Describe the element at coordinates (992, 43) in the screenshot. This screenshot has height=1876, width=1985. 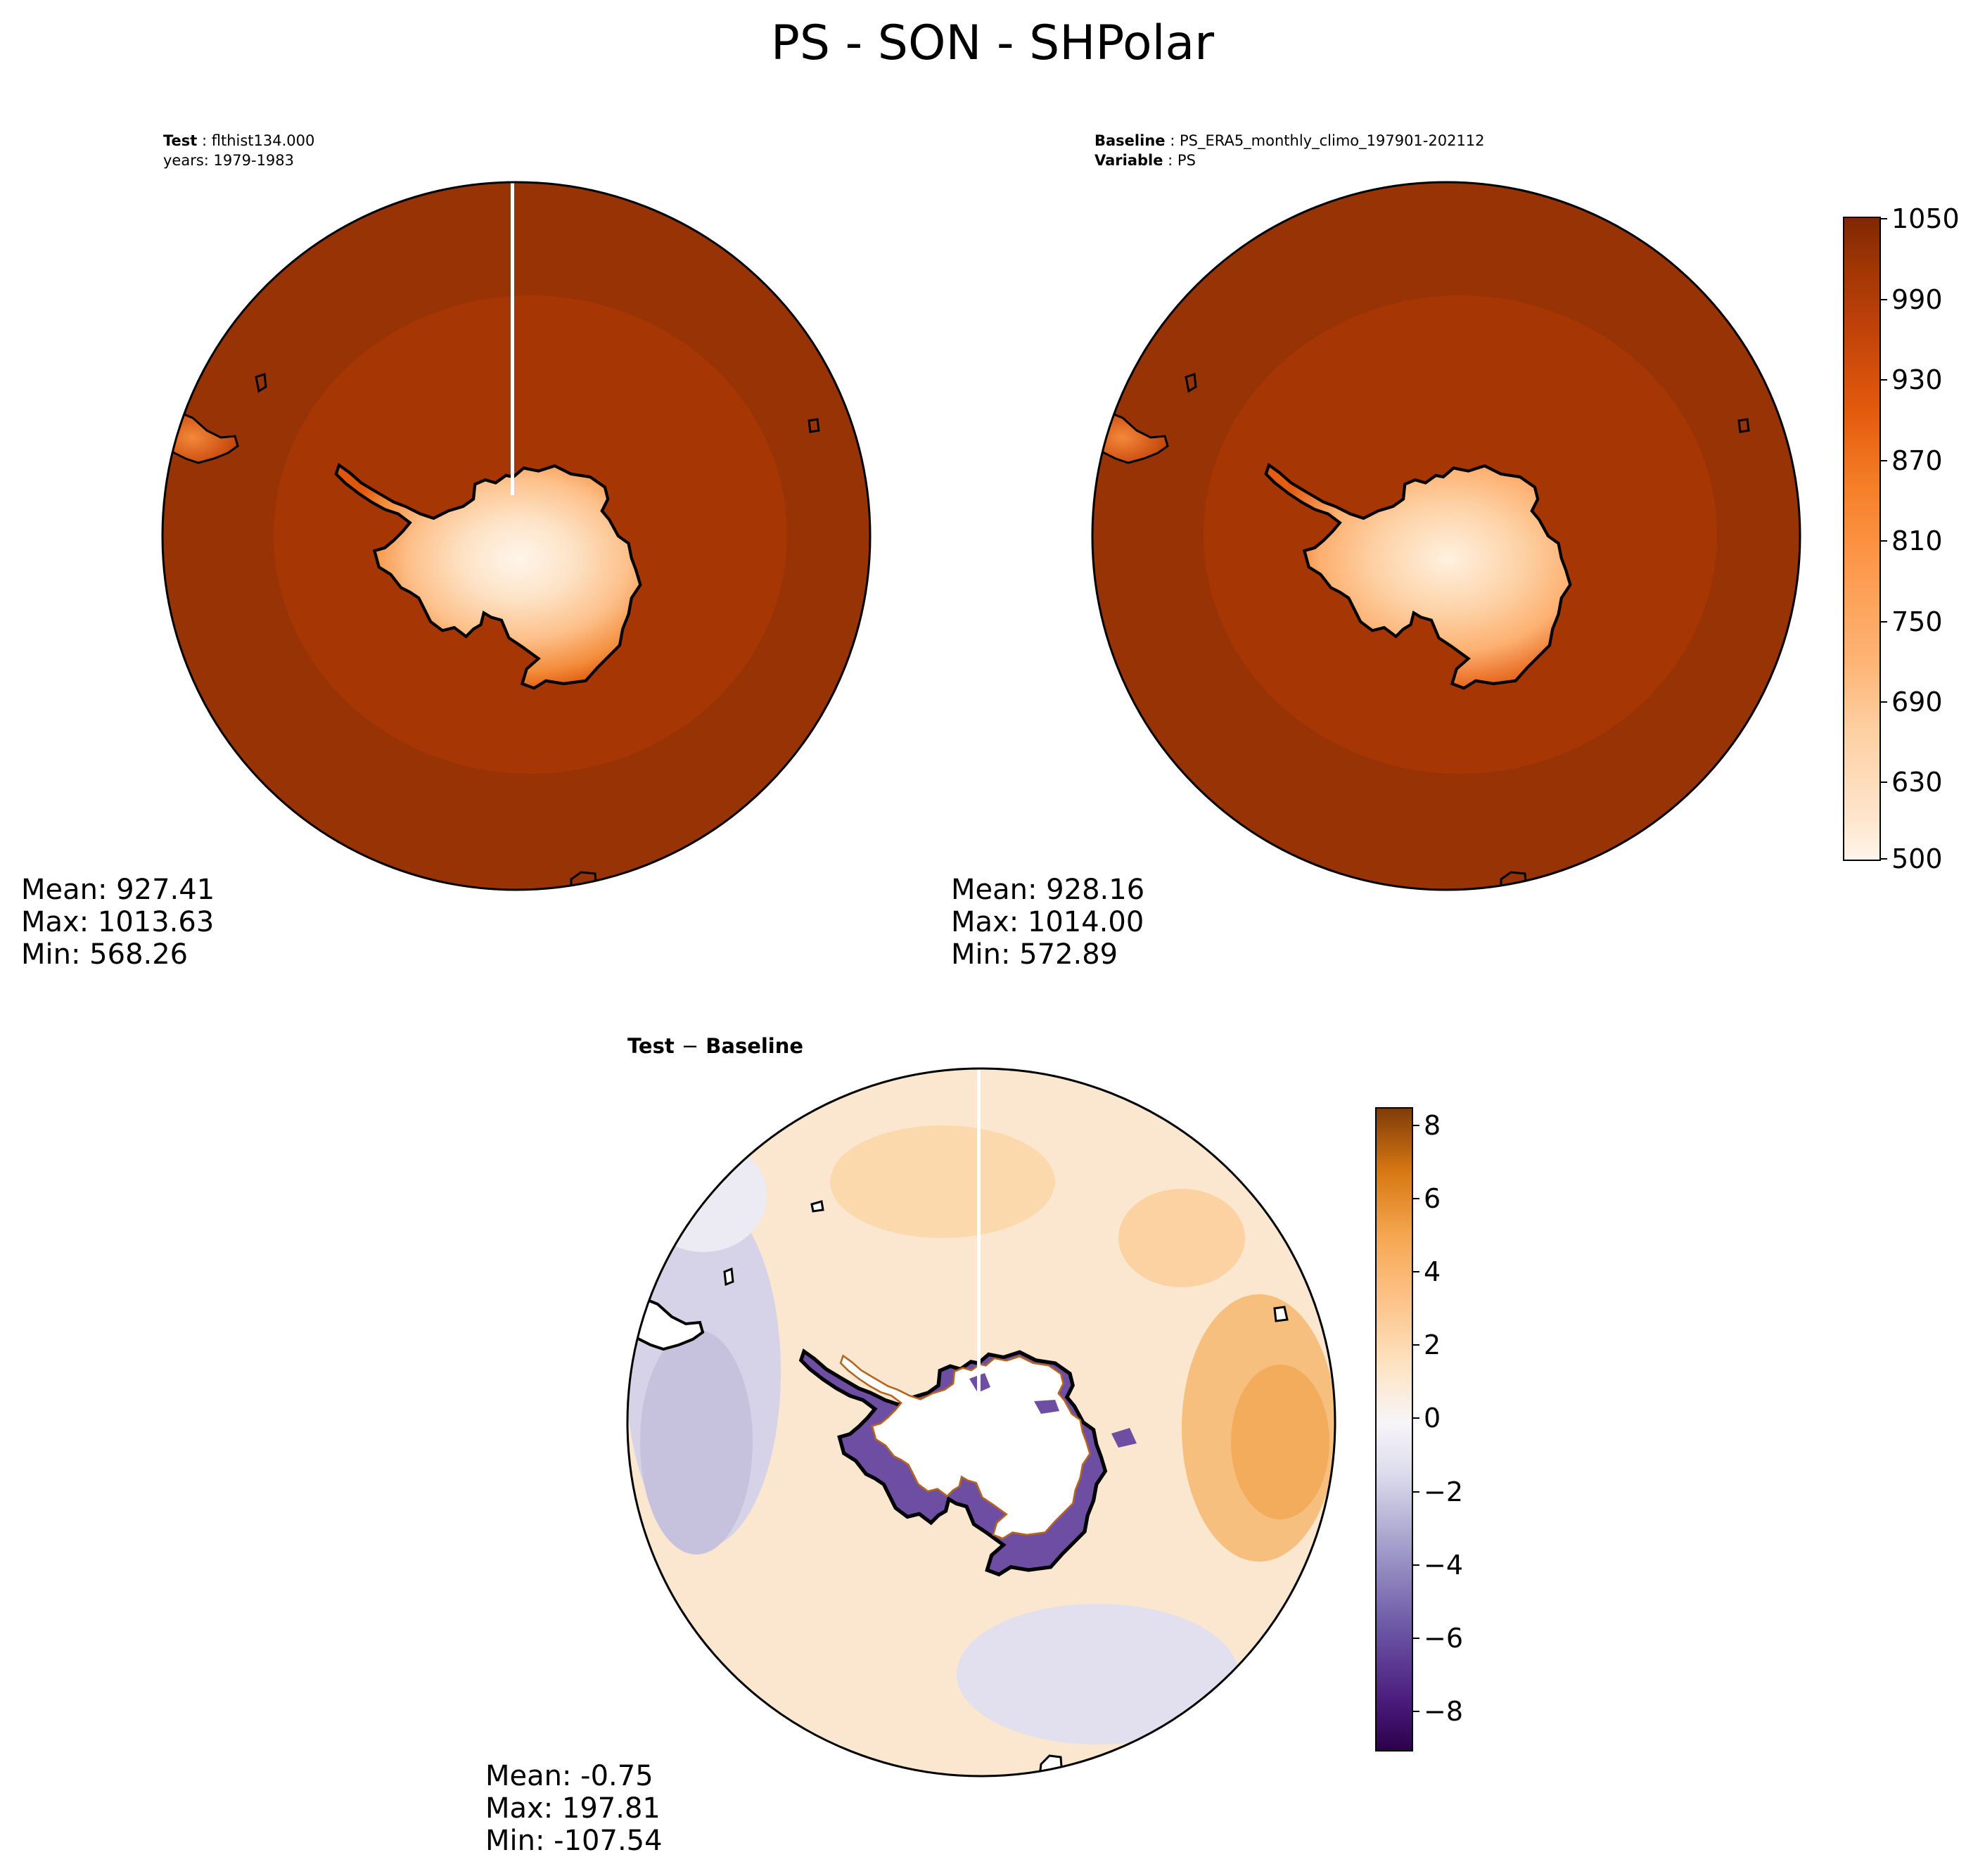
I see `figure-title: PS - SON - SHPolar` at that location.